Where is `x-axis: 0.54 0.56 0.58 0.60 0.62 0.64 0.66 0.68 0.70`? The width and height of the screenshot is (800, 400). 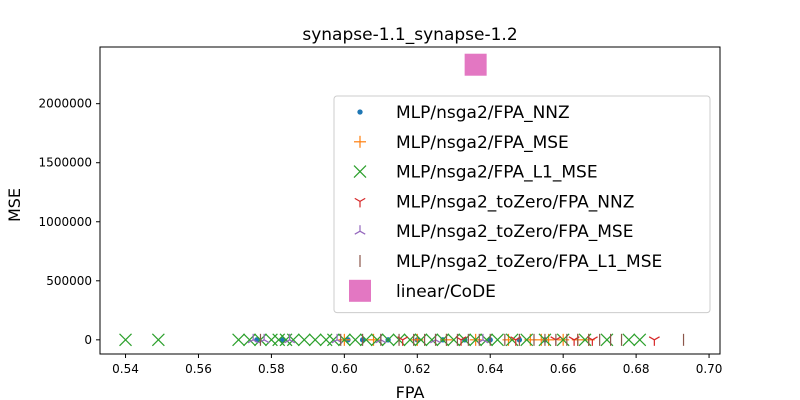 x-axis: 0.54 0.56 0.58 0.60 0.62 0.64 0.66 0.68 0.70 is located at coordinates (417, 365).